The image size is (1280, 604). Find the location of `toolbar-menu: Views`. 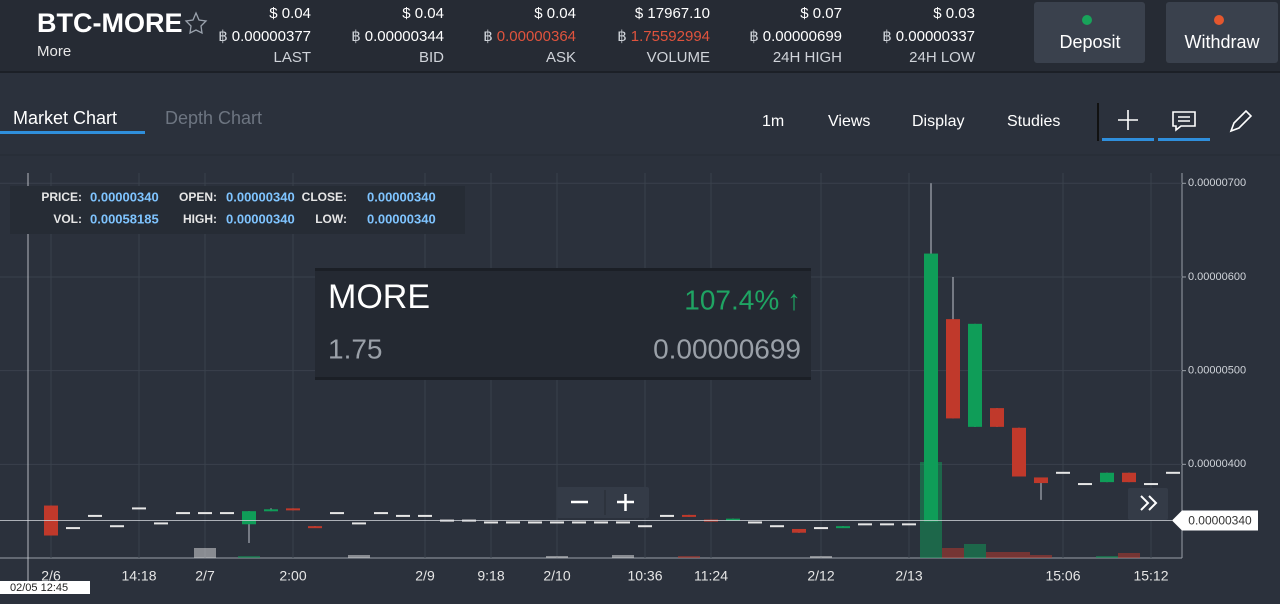

toolbar-menu: Views is located at coordinates (849, 121).